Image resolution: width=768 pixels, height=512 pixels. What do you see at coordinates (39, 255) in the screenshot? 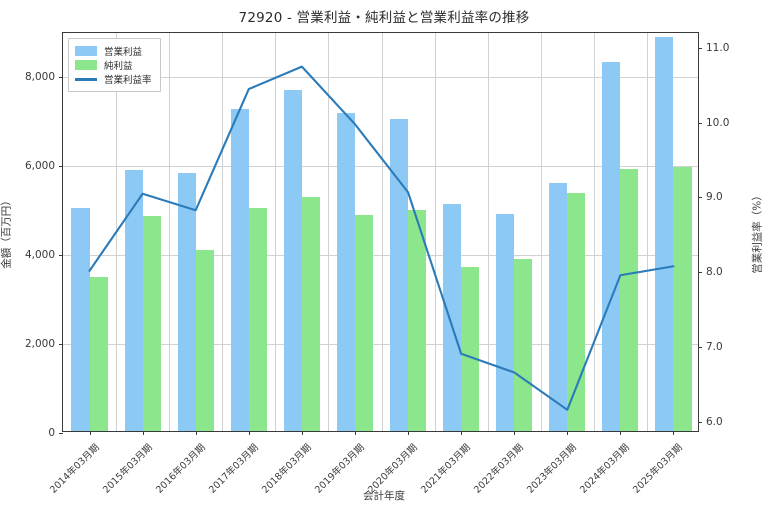
I see `y-axis-tick-label: 4,000` at bounding box center [39, 255].